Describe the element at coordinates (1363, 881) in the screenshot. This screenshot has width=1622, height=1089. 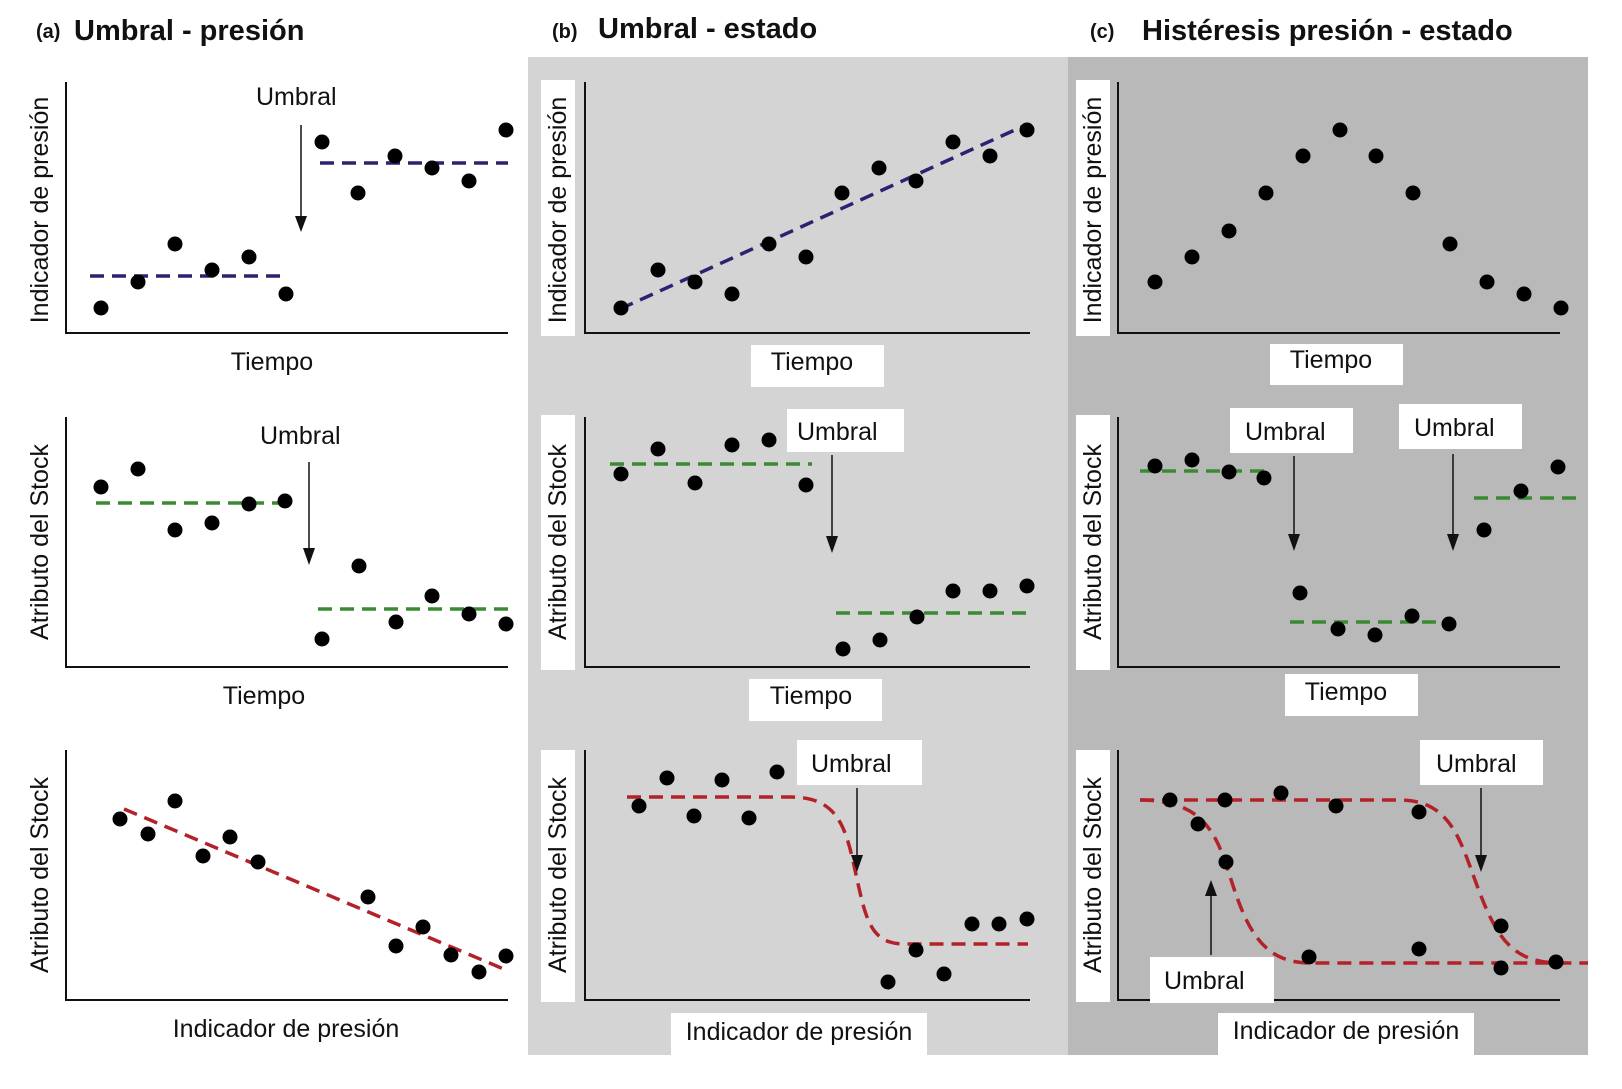
I see `plot-c3-sigmoid-line-return` at that location.